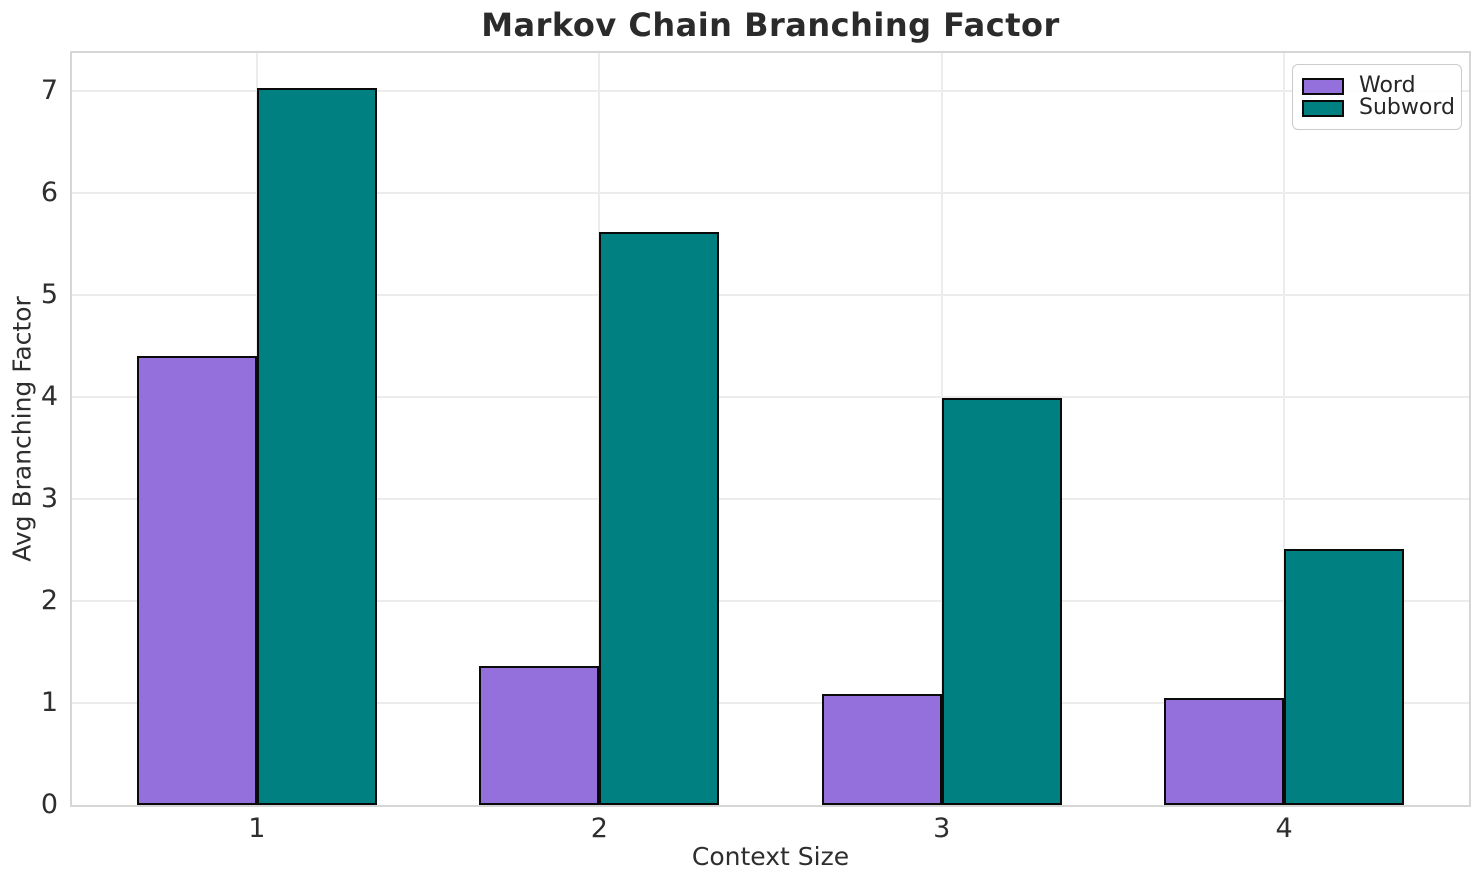 This screenshot has height=885, width=1484. Describe the element at coordinates (49, 600) in the screenshot. I see `y-tick-label-2: 2` at that location.